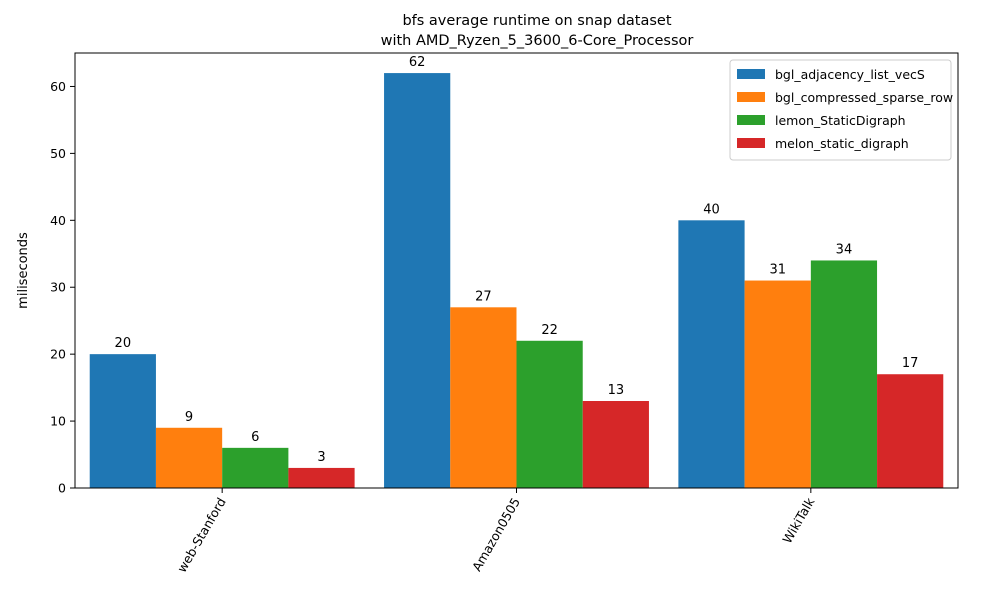 This screenshot has width=1000, height=600. What do you see at coordinates (496, 534) in the screenshot?
I see `x-tick-label-Amazon0505: Amazon0505` at bounding box center [496, 534].